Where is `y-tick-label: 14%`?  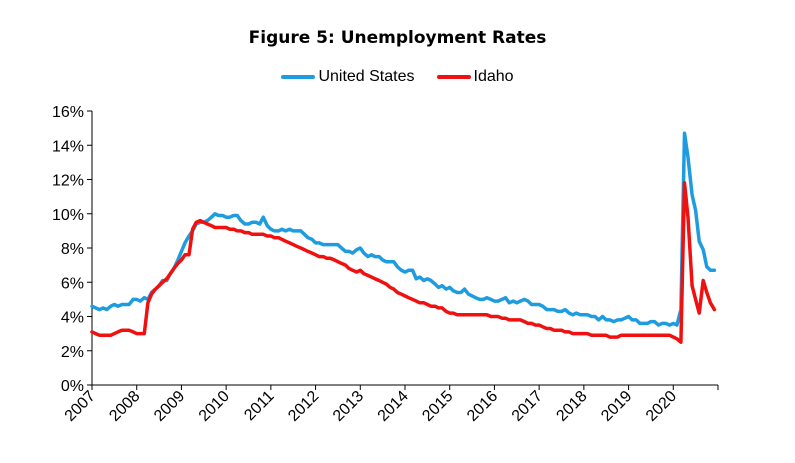
y-tick-label: 14% is located at coordinates (68, 146).